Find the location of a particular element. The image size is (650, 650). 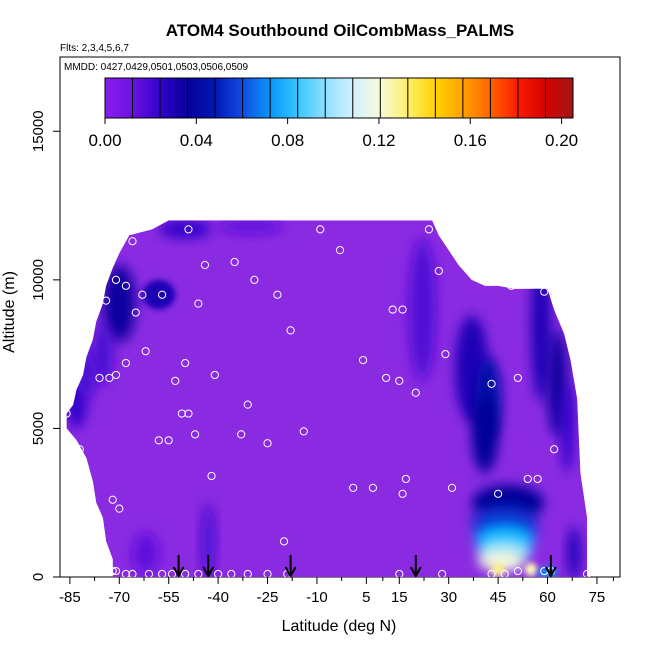

y-tick-label-2: 10000 is located at coordinates (38, 280).